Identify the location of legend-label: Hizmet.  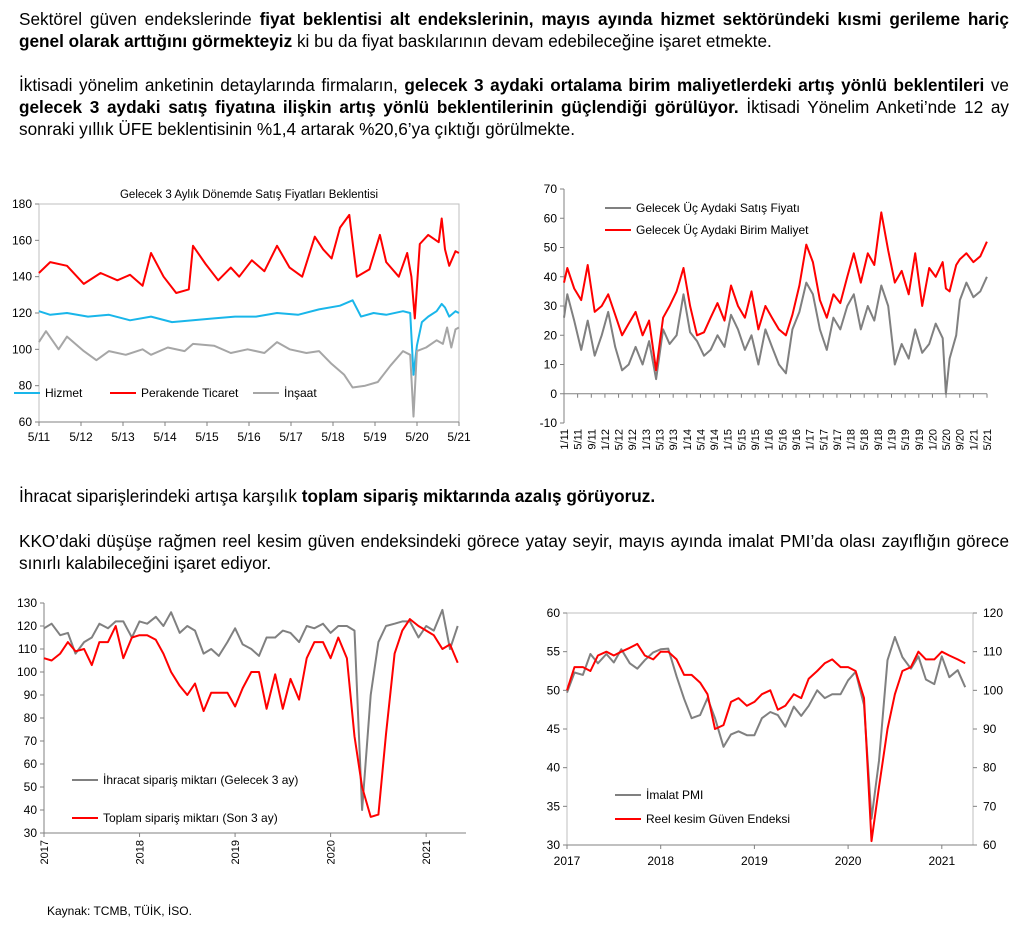
(64, 393).